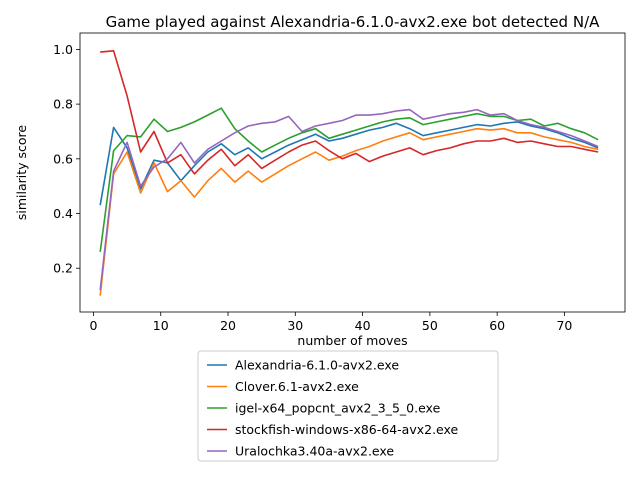 The width and height of the screenshot is (640, 480). I want to click on legend-label: stockfish-windows-x86-64-avx2.exe, so click(347, 429).